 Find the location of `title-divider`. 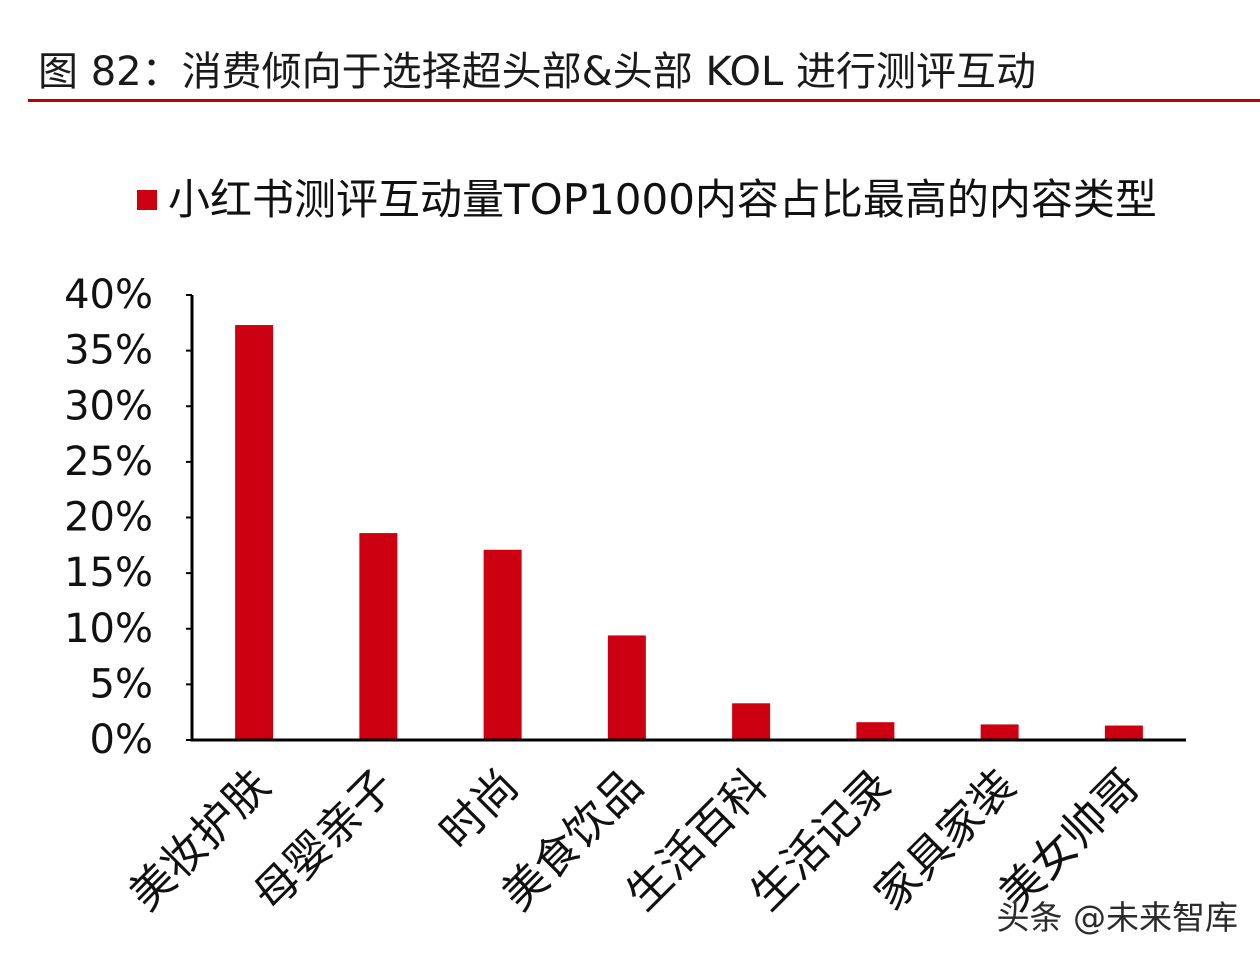

title-divider is located at coordinates (644, 100).